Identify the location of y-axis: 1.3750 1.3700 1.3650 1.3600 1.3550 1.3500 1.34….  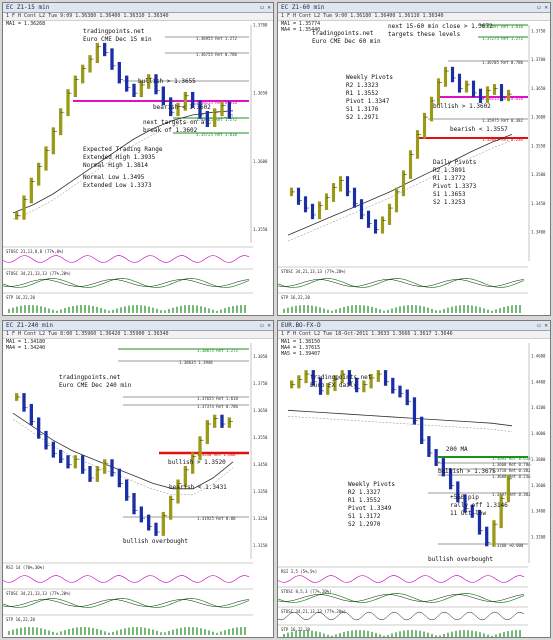
(537, 143).